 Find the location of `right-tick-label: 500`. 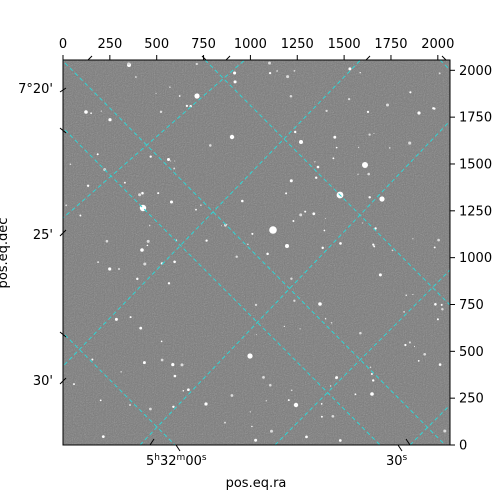

right-tick-label: 500 is located at coordinates (471, 352).